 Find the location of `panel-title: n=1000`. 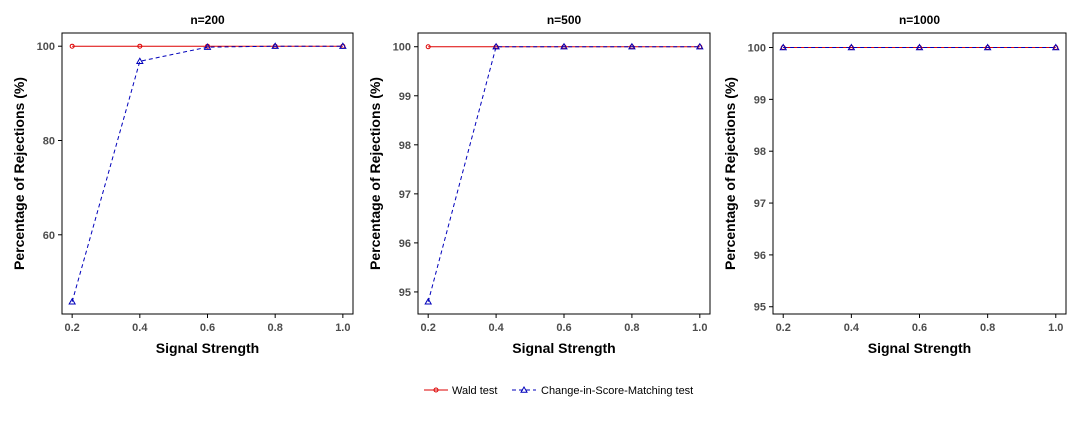

panel-title: n=1000 is located at coordinates (919, 20).